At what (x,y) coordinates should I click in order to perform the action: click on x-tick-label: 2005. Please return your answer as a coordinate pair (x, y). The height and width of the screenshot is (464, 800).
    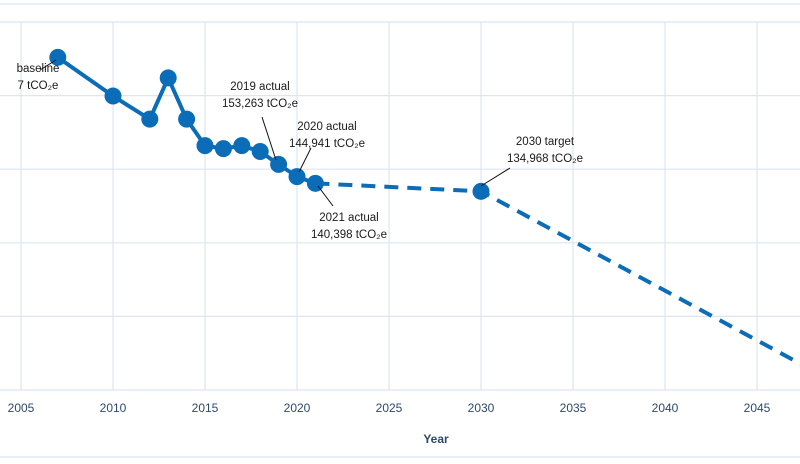
    Looking at the image, I should click on (21, 408).